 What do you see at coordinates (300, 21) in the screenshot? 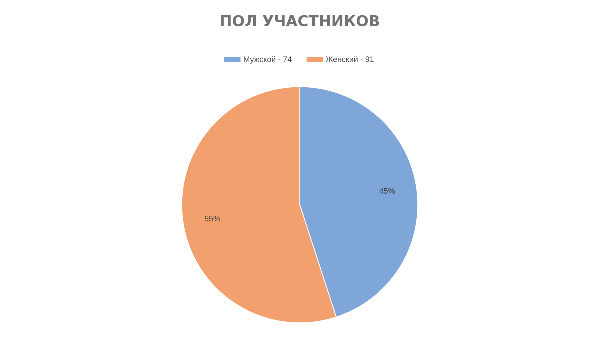
I see `chart-title: ПОЛ УЧАСТНИКОВ` at bounding box center [300, 21].